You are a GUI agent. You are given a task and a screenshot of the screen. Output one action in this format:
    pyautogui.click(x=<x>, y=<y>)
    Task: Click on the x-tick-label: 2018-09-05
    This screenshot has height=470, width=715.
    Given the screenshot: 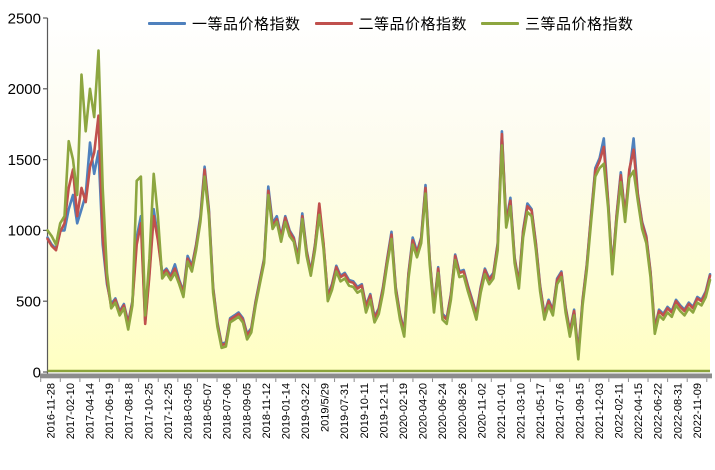 What is the action you would take?
    pyautogui.click(x=247, y=411)
    